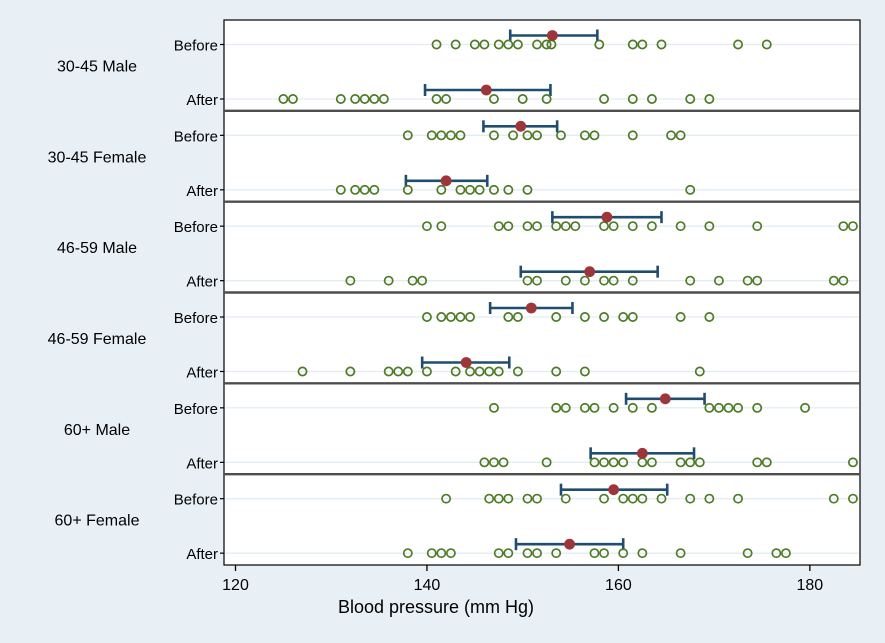  Describe the element at coordinates (618, 585) in the screenshot. I see `x-tick-label: 160` at that location.